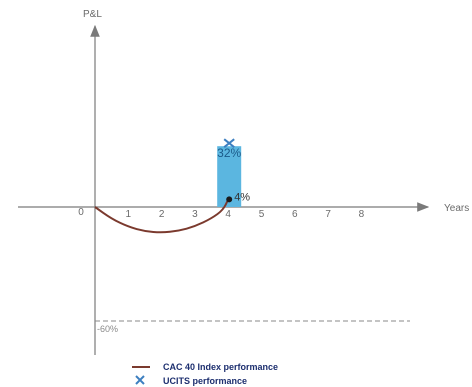 This screenshot has height=387, width=472. What do you see at coordinates (295, 214) in the screenshot?
I see `x-tick-label: 6` at bounding box center [295, 214].